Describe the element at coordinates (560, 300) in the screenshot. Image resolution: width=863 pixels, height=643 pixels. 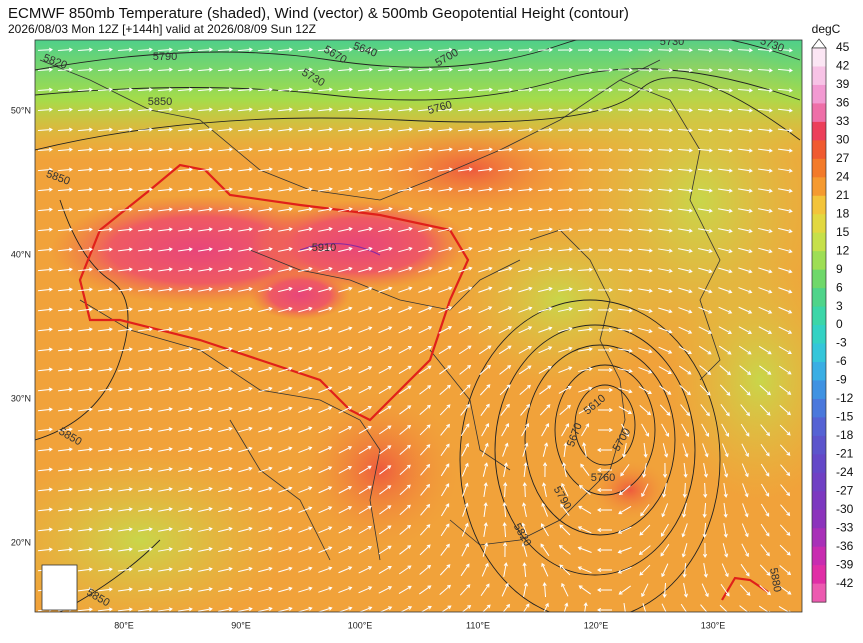
I see `cool-zone` at that location.